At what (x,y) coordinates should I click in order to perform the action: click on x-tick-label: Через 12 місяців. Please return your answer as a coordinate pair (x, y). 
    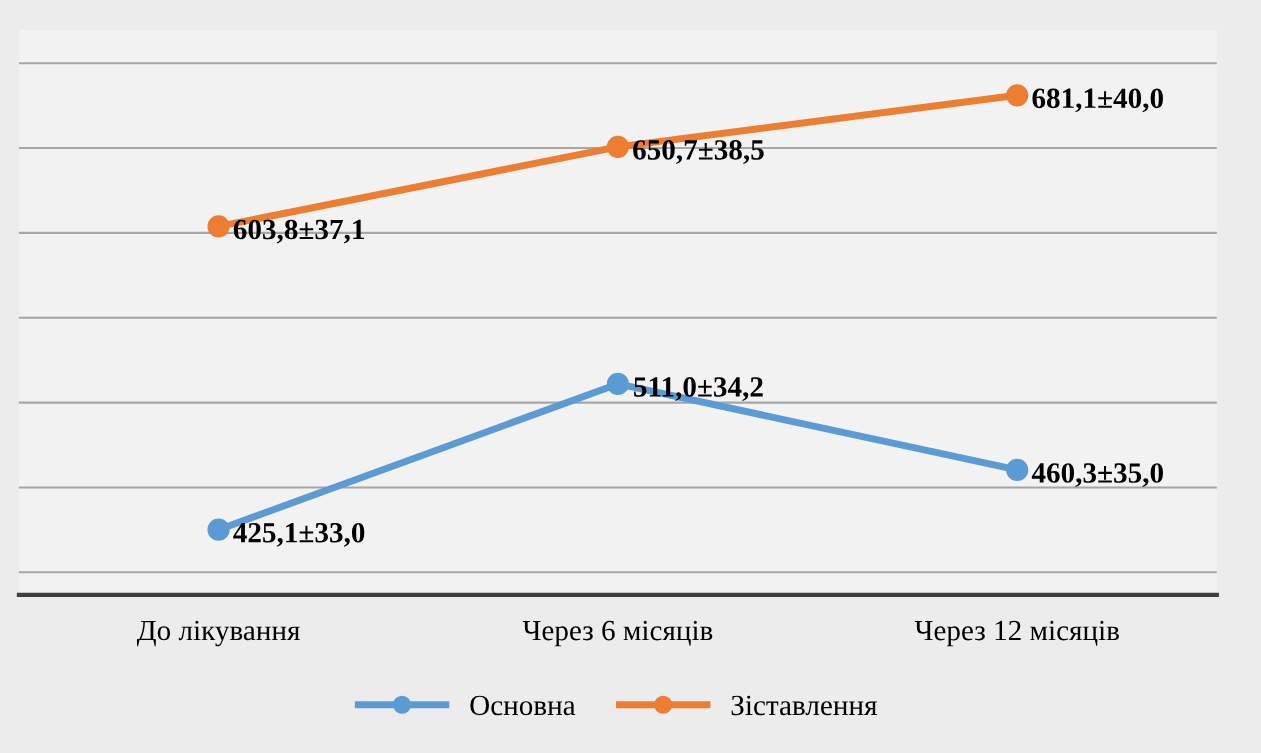
    Looking at the image, I should click on (1016, 633).